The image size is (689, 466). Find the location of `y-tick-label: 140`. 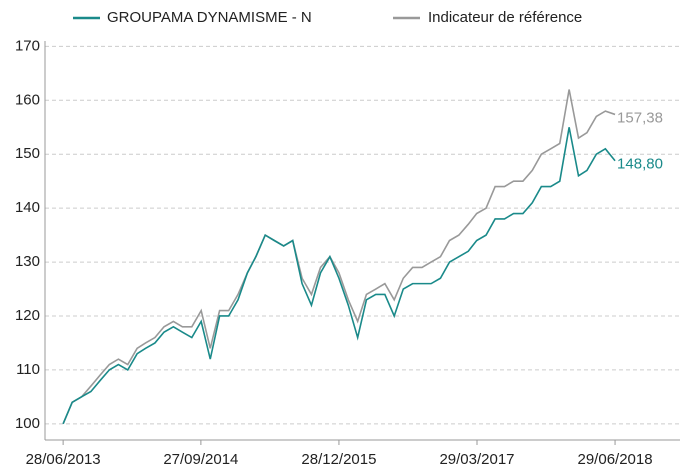

y-tick-label: 140 is located at coordinates (27, 207).